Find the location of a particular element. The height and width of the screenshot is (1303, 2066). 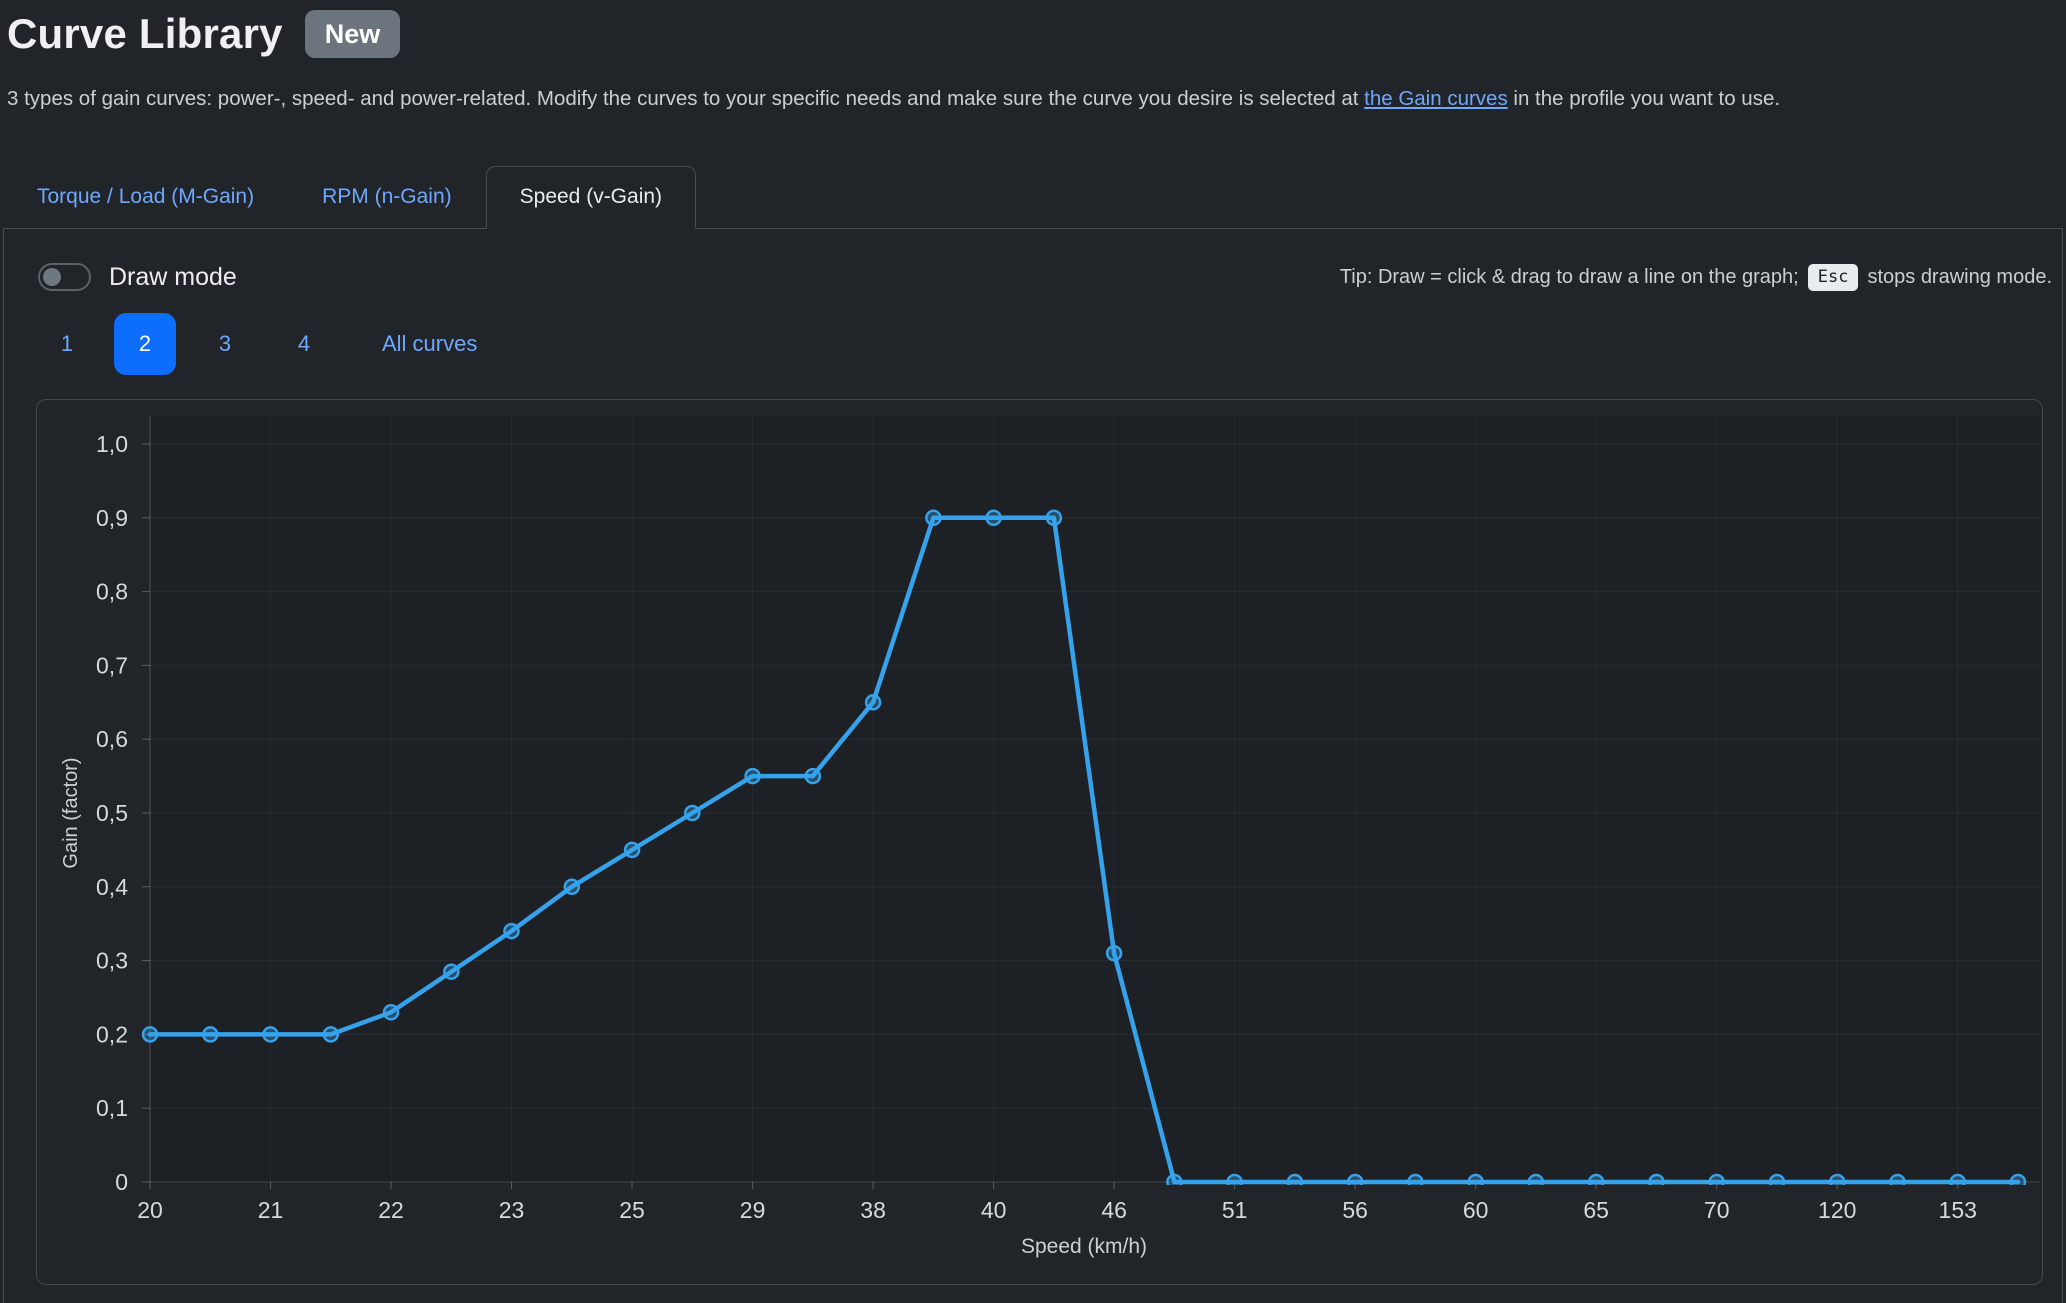

y-tick-label: 0,4 is located at coordinates (112, 887).